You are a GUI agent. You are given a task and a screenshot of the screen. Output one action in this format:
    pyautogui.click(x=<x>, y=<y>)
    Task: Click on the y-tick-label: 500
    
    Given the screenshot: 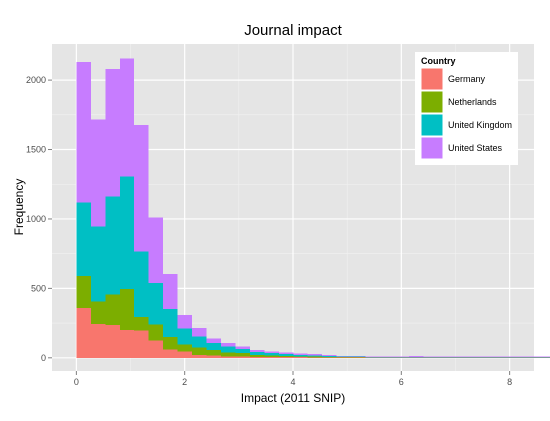 What is the action you would take?
    pyautogui.click(x=38, y=288)
    